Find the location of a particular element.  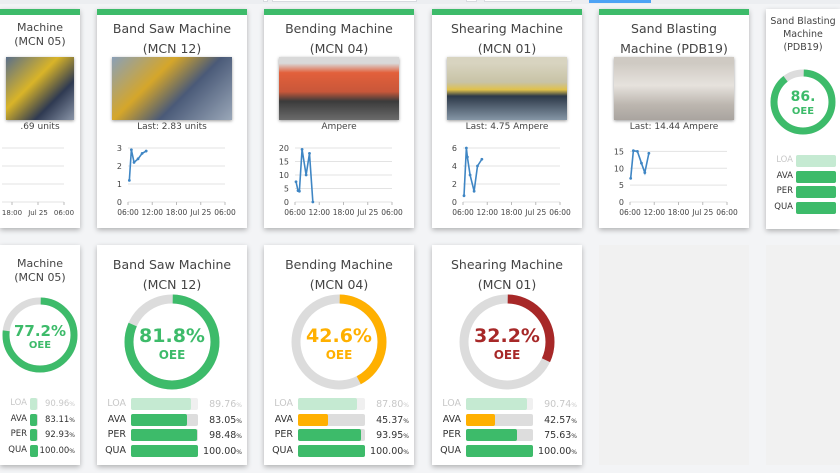

y-tick-label: 20 is located at coordinates (284, 148).